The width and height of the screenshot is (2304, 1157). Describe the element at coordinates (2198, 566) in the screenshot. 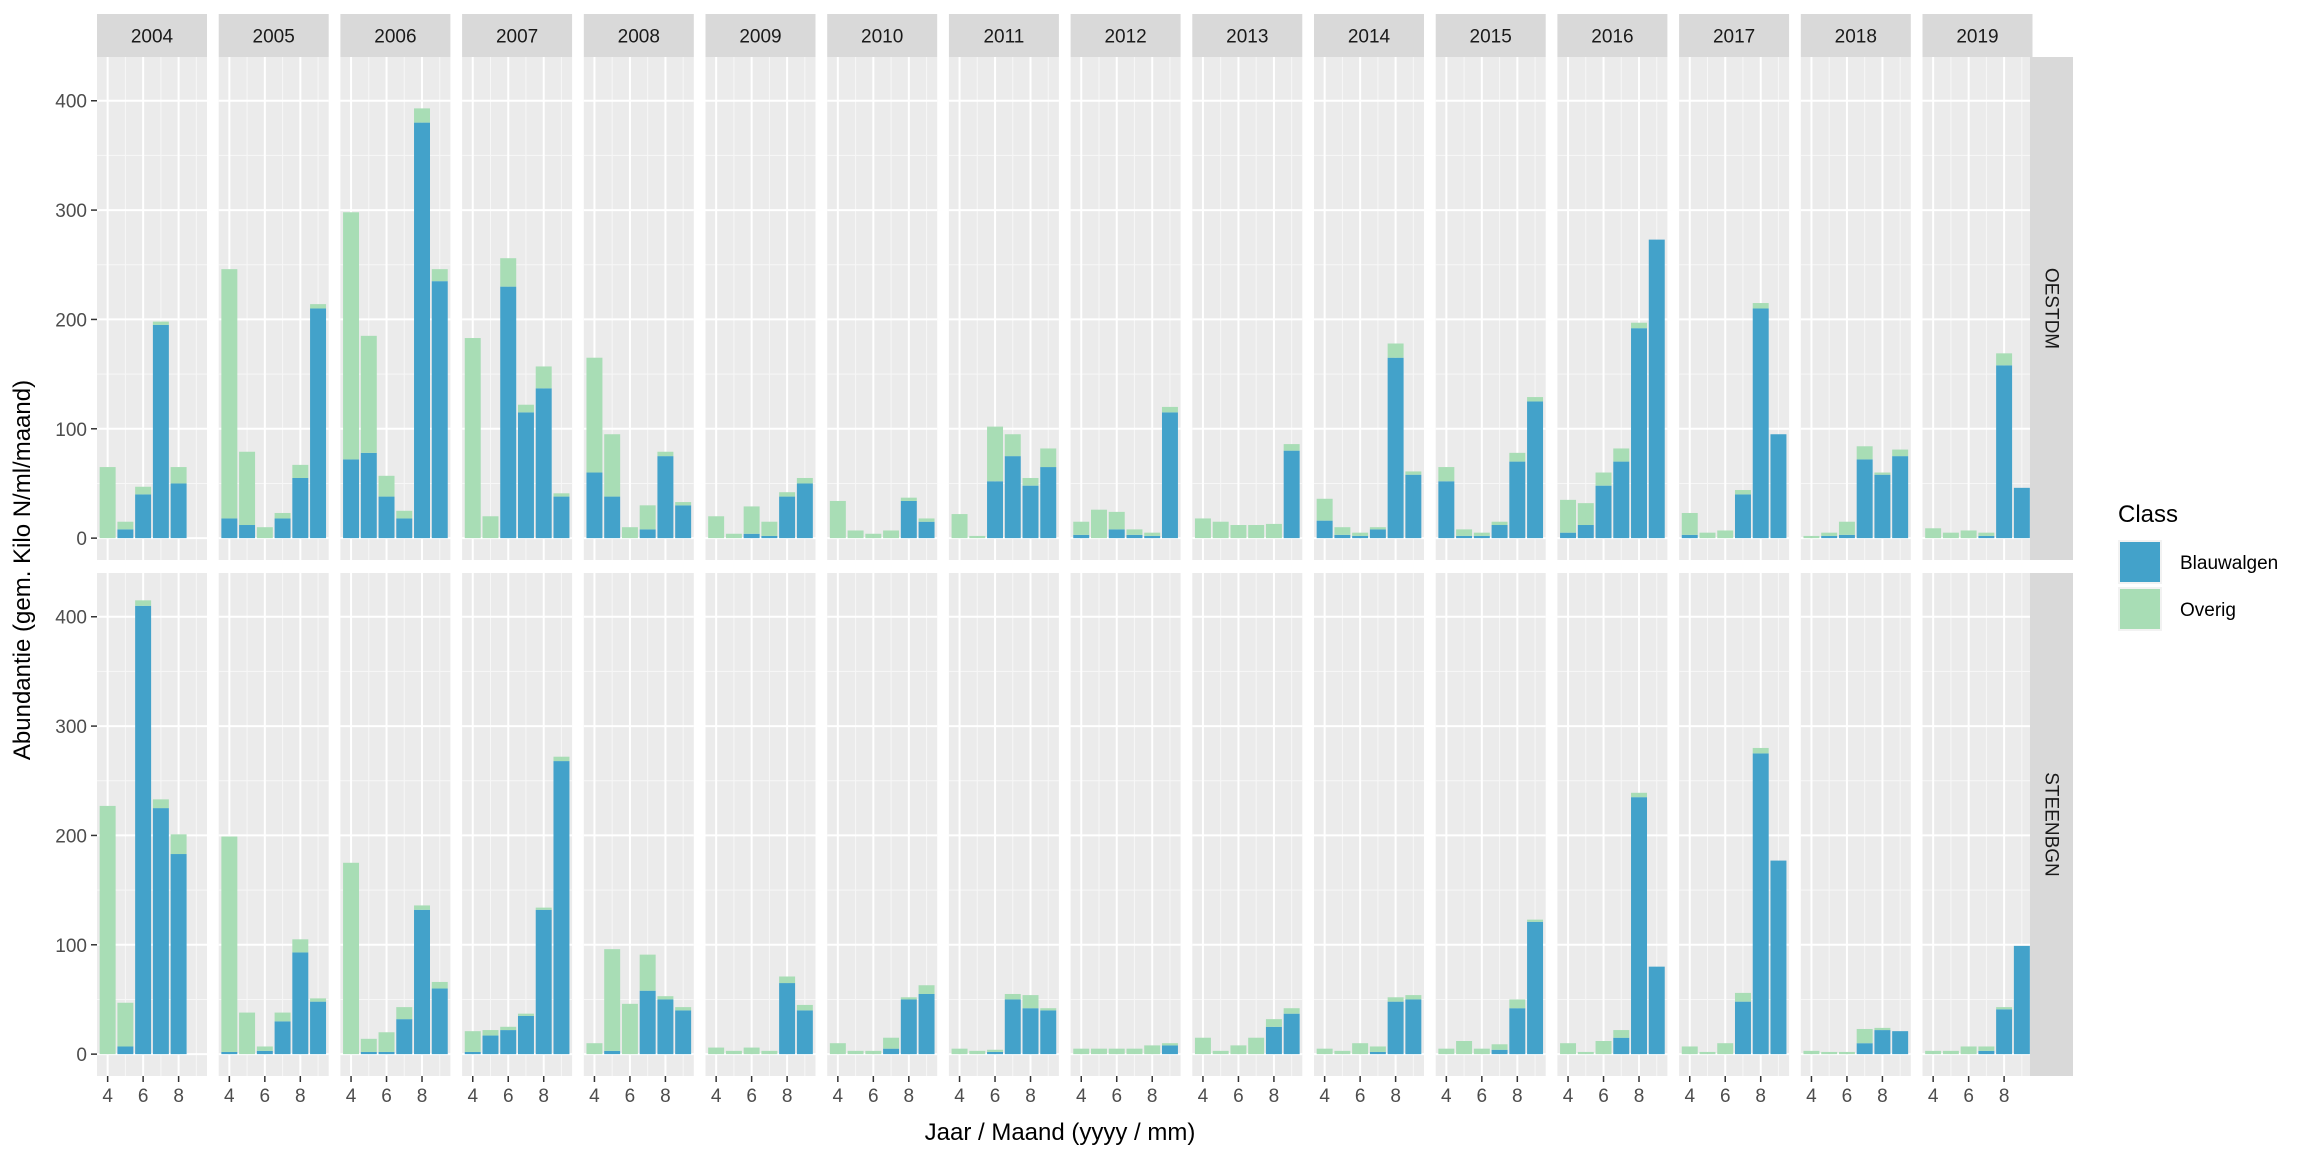

I see `legend: Class Blauwalgen Overig` at that location.